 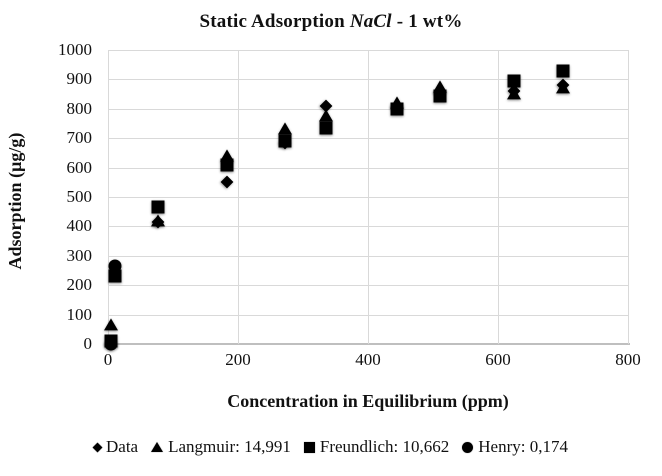 What do you see at coordinates (122, 446) in the screenshot?
I see `legend-label-data: Data` at bounding box center [122, 446].